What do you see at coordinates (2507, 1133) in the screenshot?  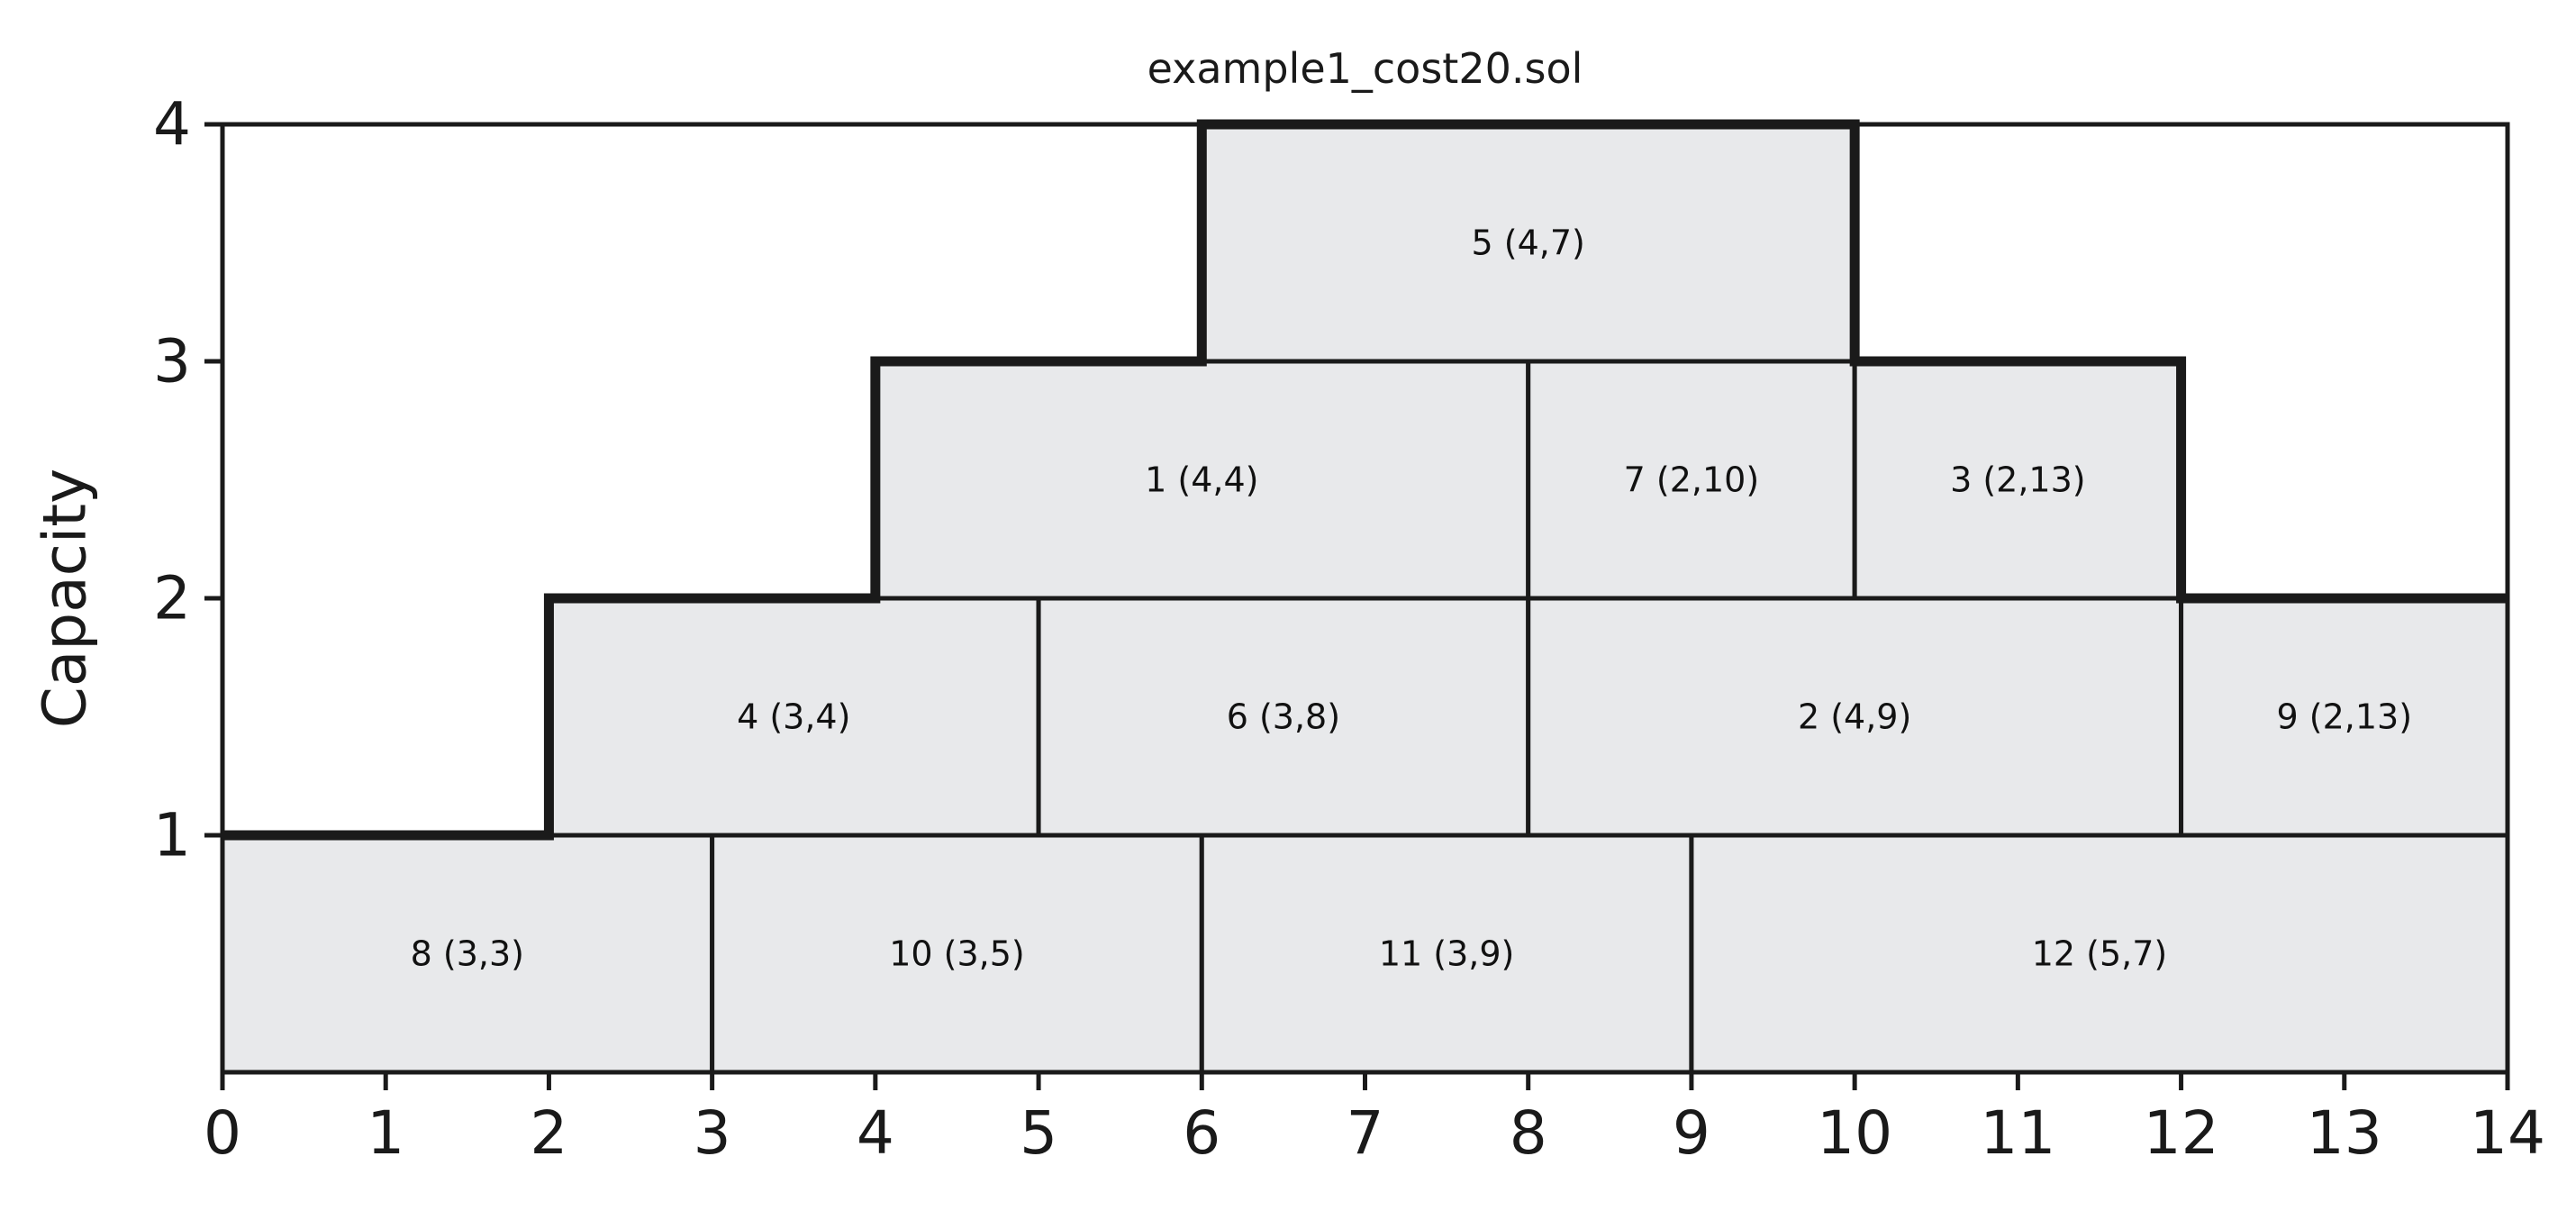 I see `x-tick-label: 14` at bounding box center [2507, 1133].